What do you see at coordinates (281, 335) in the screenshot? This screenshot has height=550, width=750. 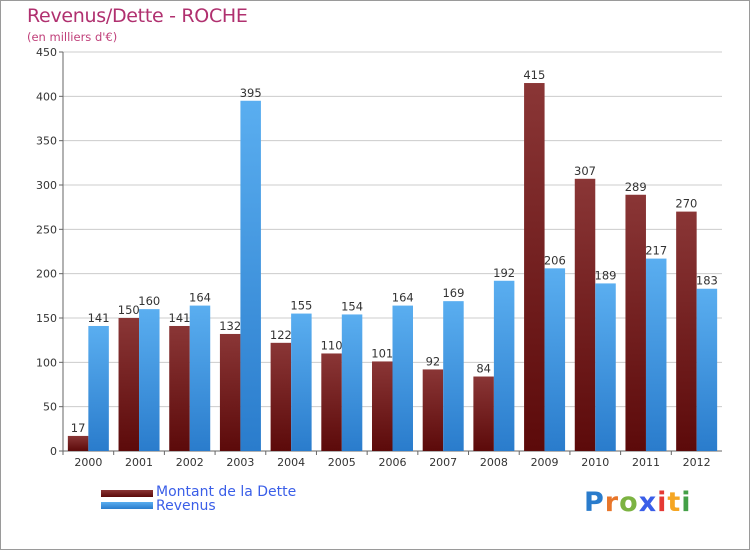 I see `data-label-debt-2004: 122` at bounding box center [281, 335].